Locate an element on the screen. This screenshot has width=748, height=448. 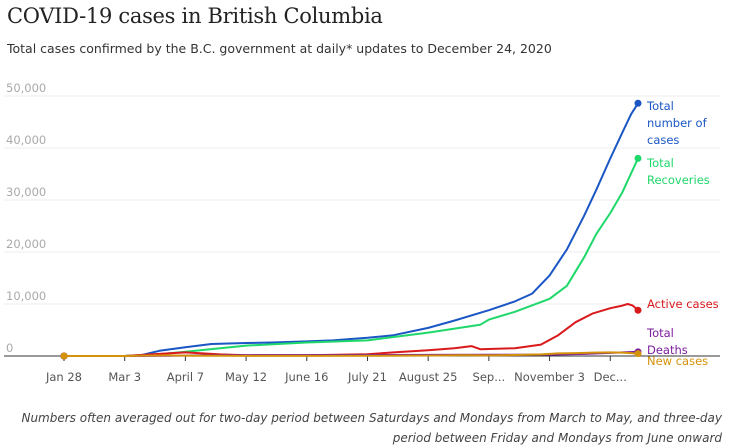
total-number-of-cases-label: Total number of cases is located at coordinates (677, 123).